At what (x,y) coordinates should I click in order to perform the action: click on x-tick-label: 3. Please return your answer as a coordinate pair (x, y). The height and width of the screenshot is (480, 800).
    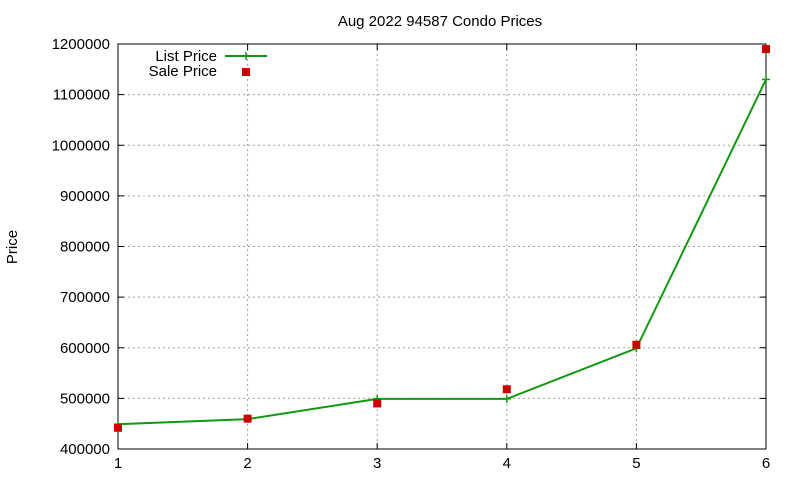
    Looking at the image, I should click on (377, 463).